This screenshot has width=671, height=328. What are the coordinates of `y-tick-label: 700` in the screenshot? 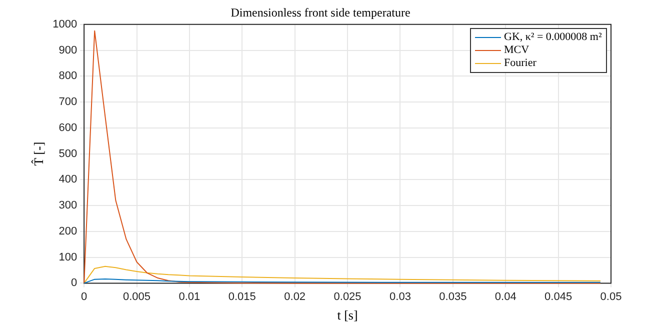 It's located at (68, 102).